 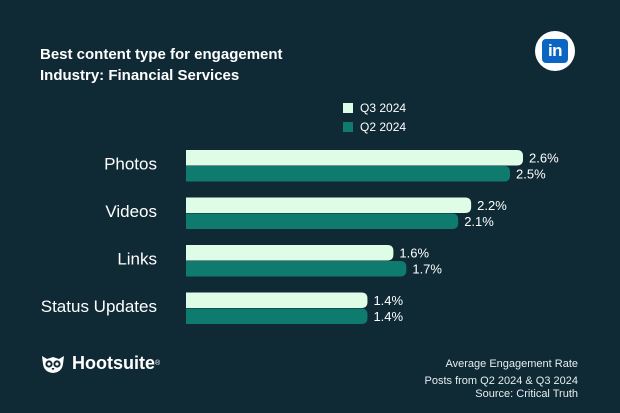 What do you see at coordinates (113, 362) in the screenshot?
I see `hootsuite-logo-text: Hootsuite` at bounding box center [113, 362].